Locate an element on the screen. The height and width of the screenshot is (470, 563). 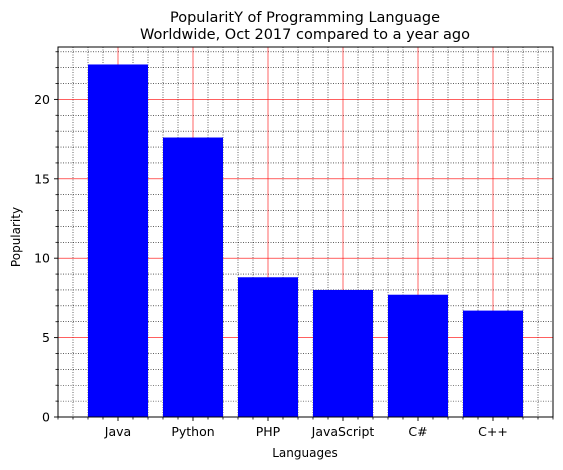
y-tick-label: 20 is located at coordinates (42, 99).